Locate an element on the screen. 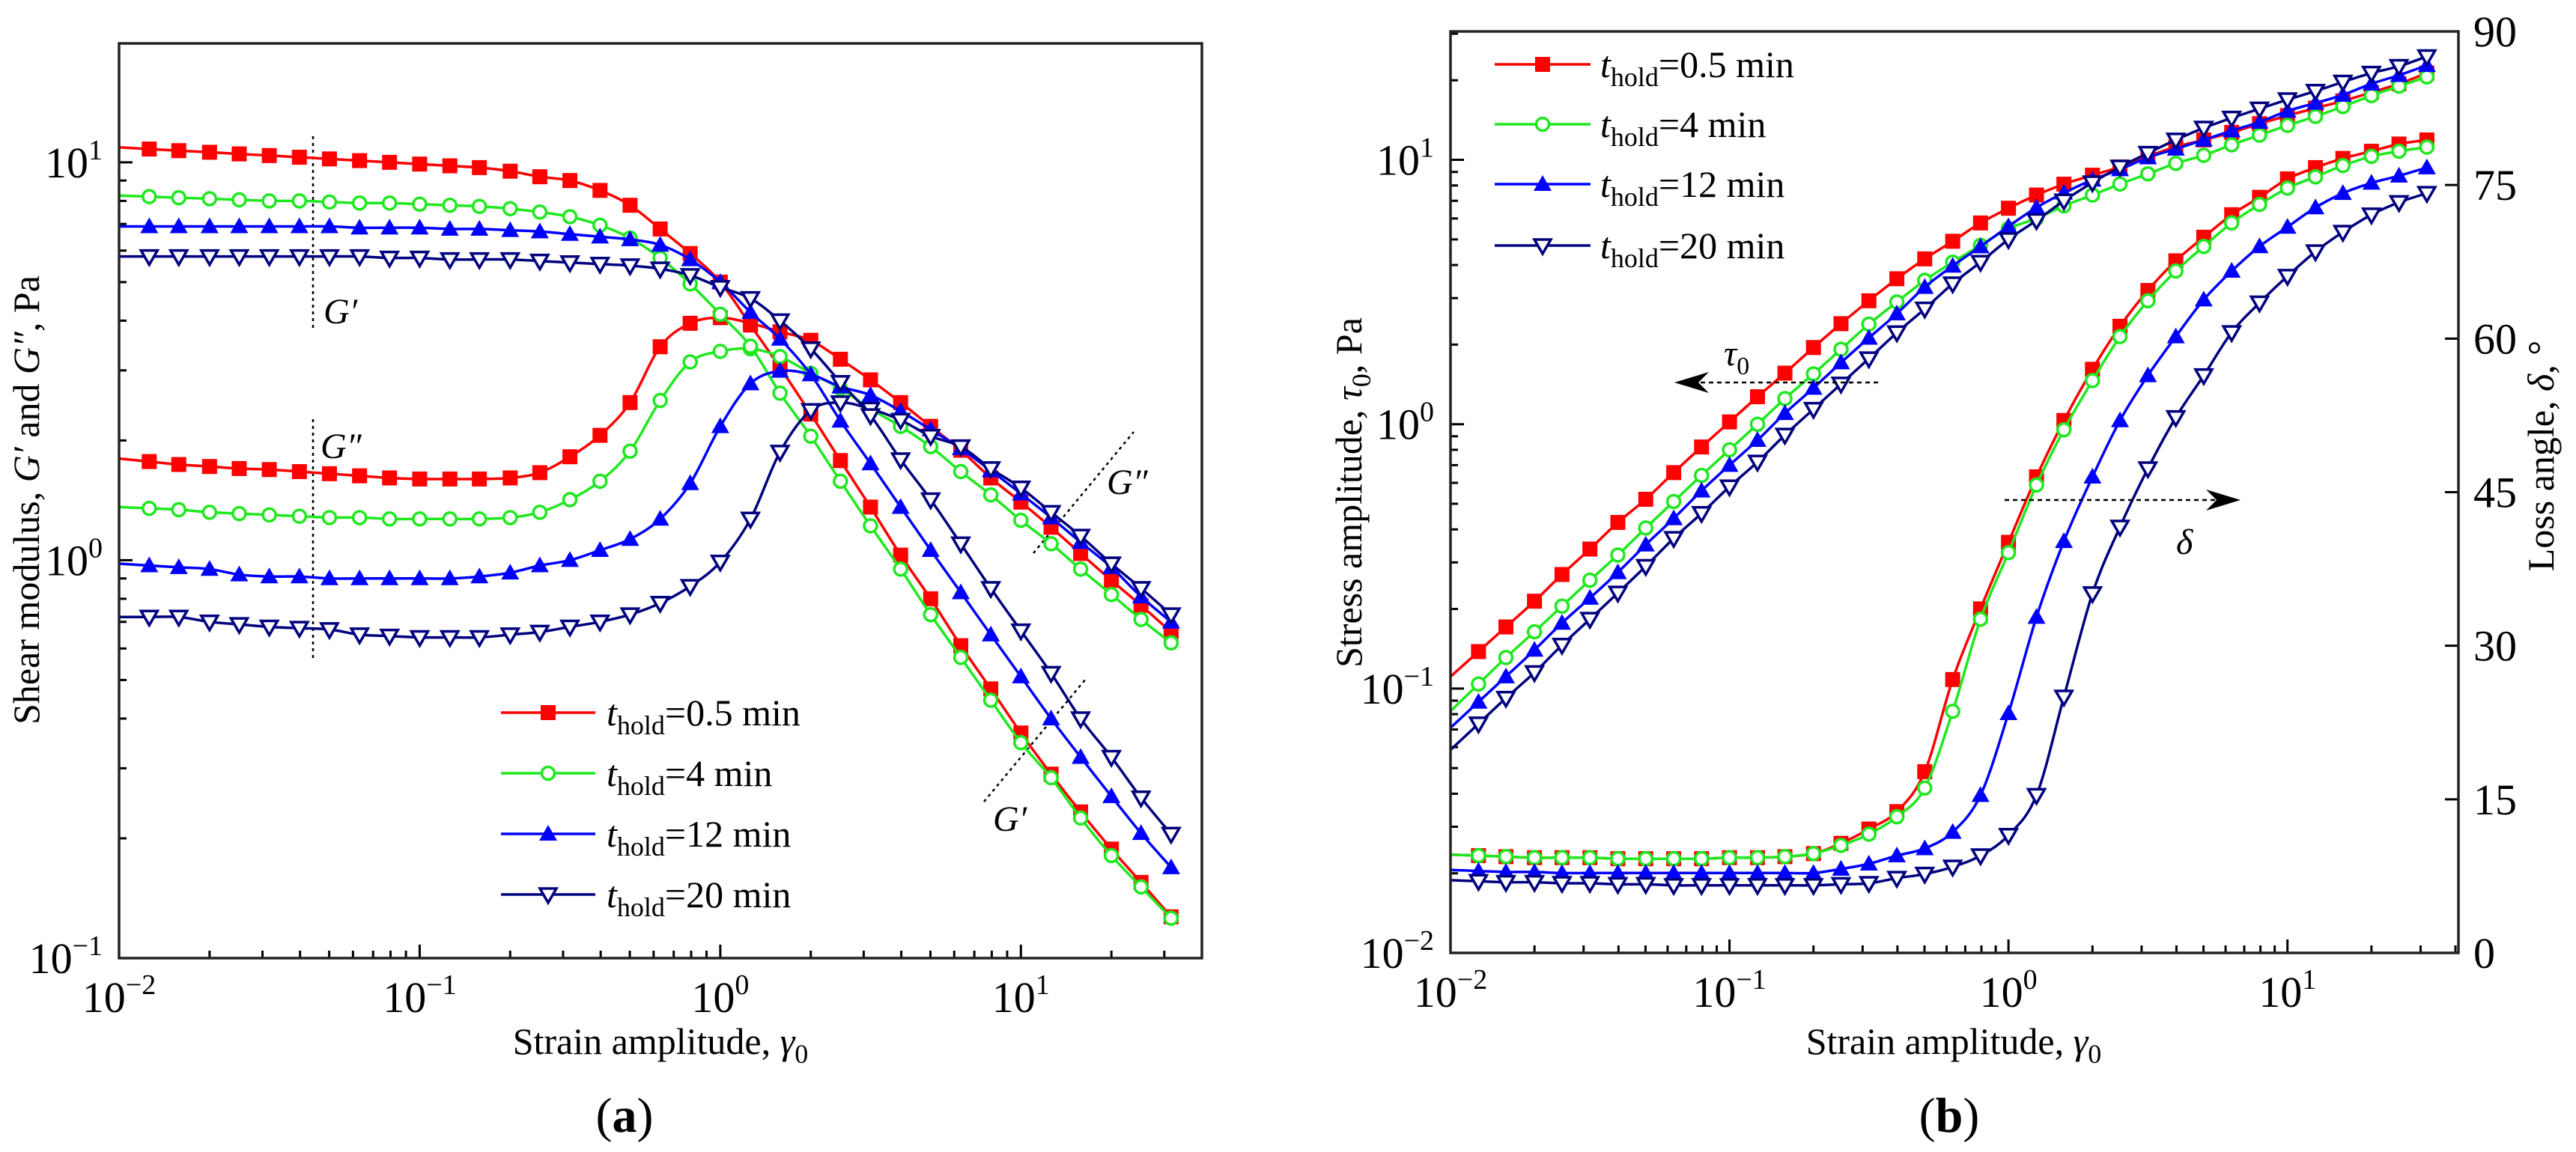 This screenshot has width=2576, height=1152. legend-label: thold=20 min is located at coordinates (1692, 249).